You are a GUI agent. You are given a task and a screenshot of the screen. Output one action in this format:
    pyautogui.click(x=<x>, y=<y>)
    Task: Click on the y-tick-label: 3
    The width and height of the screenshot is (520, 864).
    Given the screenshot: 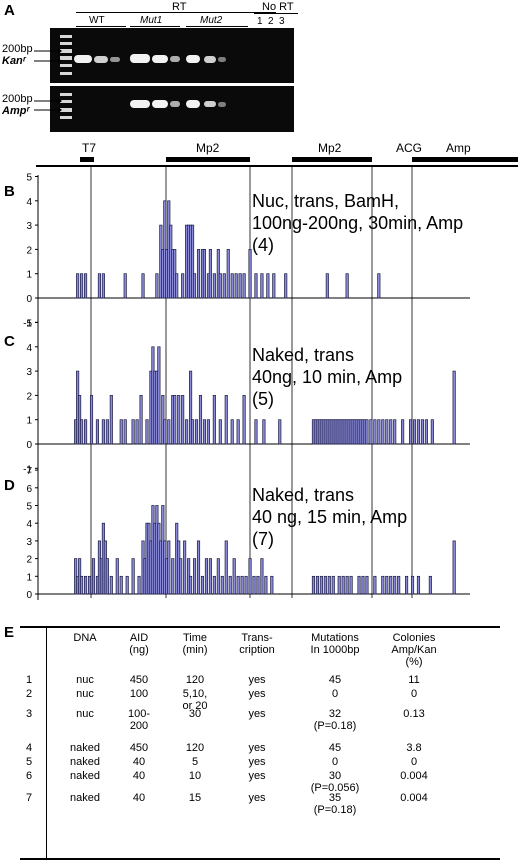 What is the action you would take?
    pyautogui.click(x=29, y=542)
    